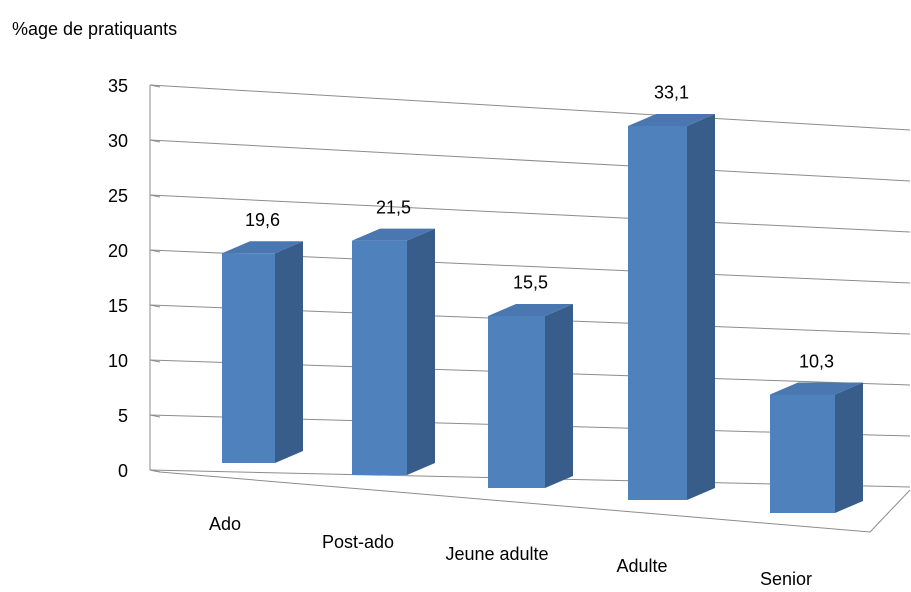  Describe the element at coordinates (118, 306) in the screenshot. I see `y-tick-label: 15` at that location.